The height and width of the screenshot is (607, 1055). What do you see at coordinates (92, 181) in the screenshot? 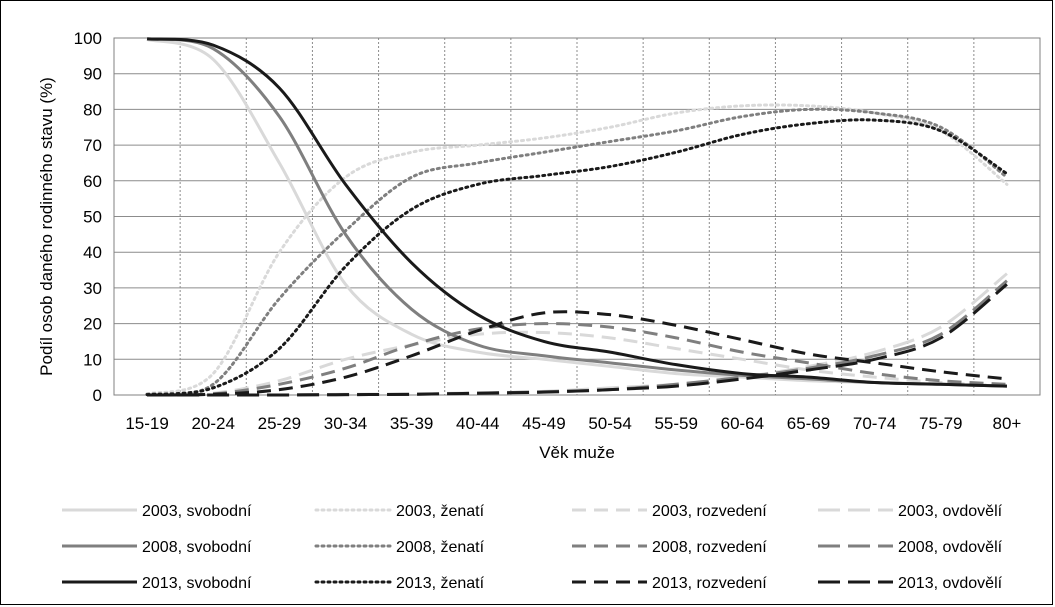
I see `y-tick-label: 60` at bounding box center [92, 181].